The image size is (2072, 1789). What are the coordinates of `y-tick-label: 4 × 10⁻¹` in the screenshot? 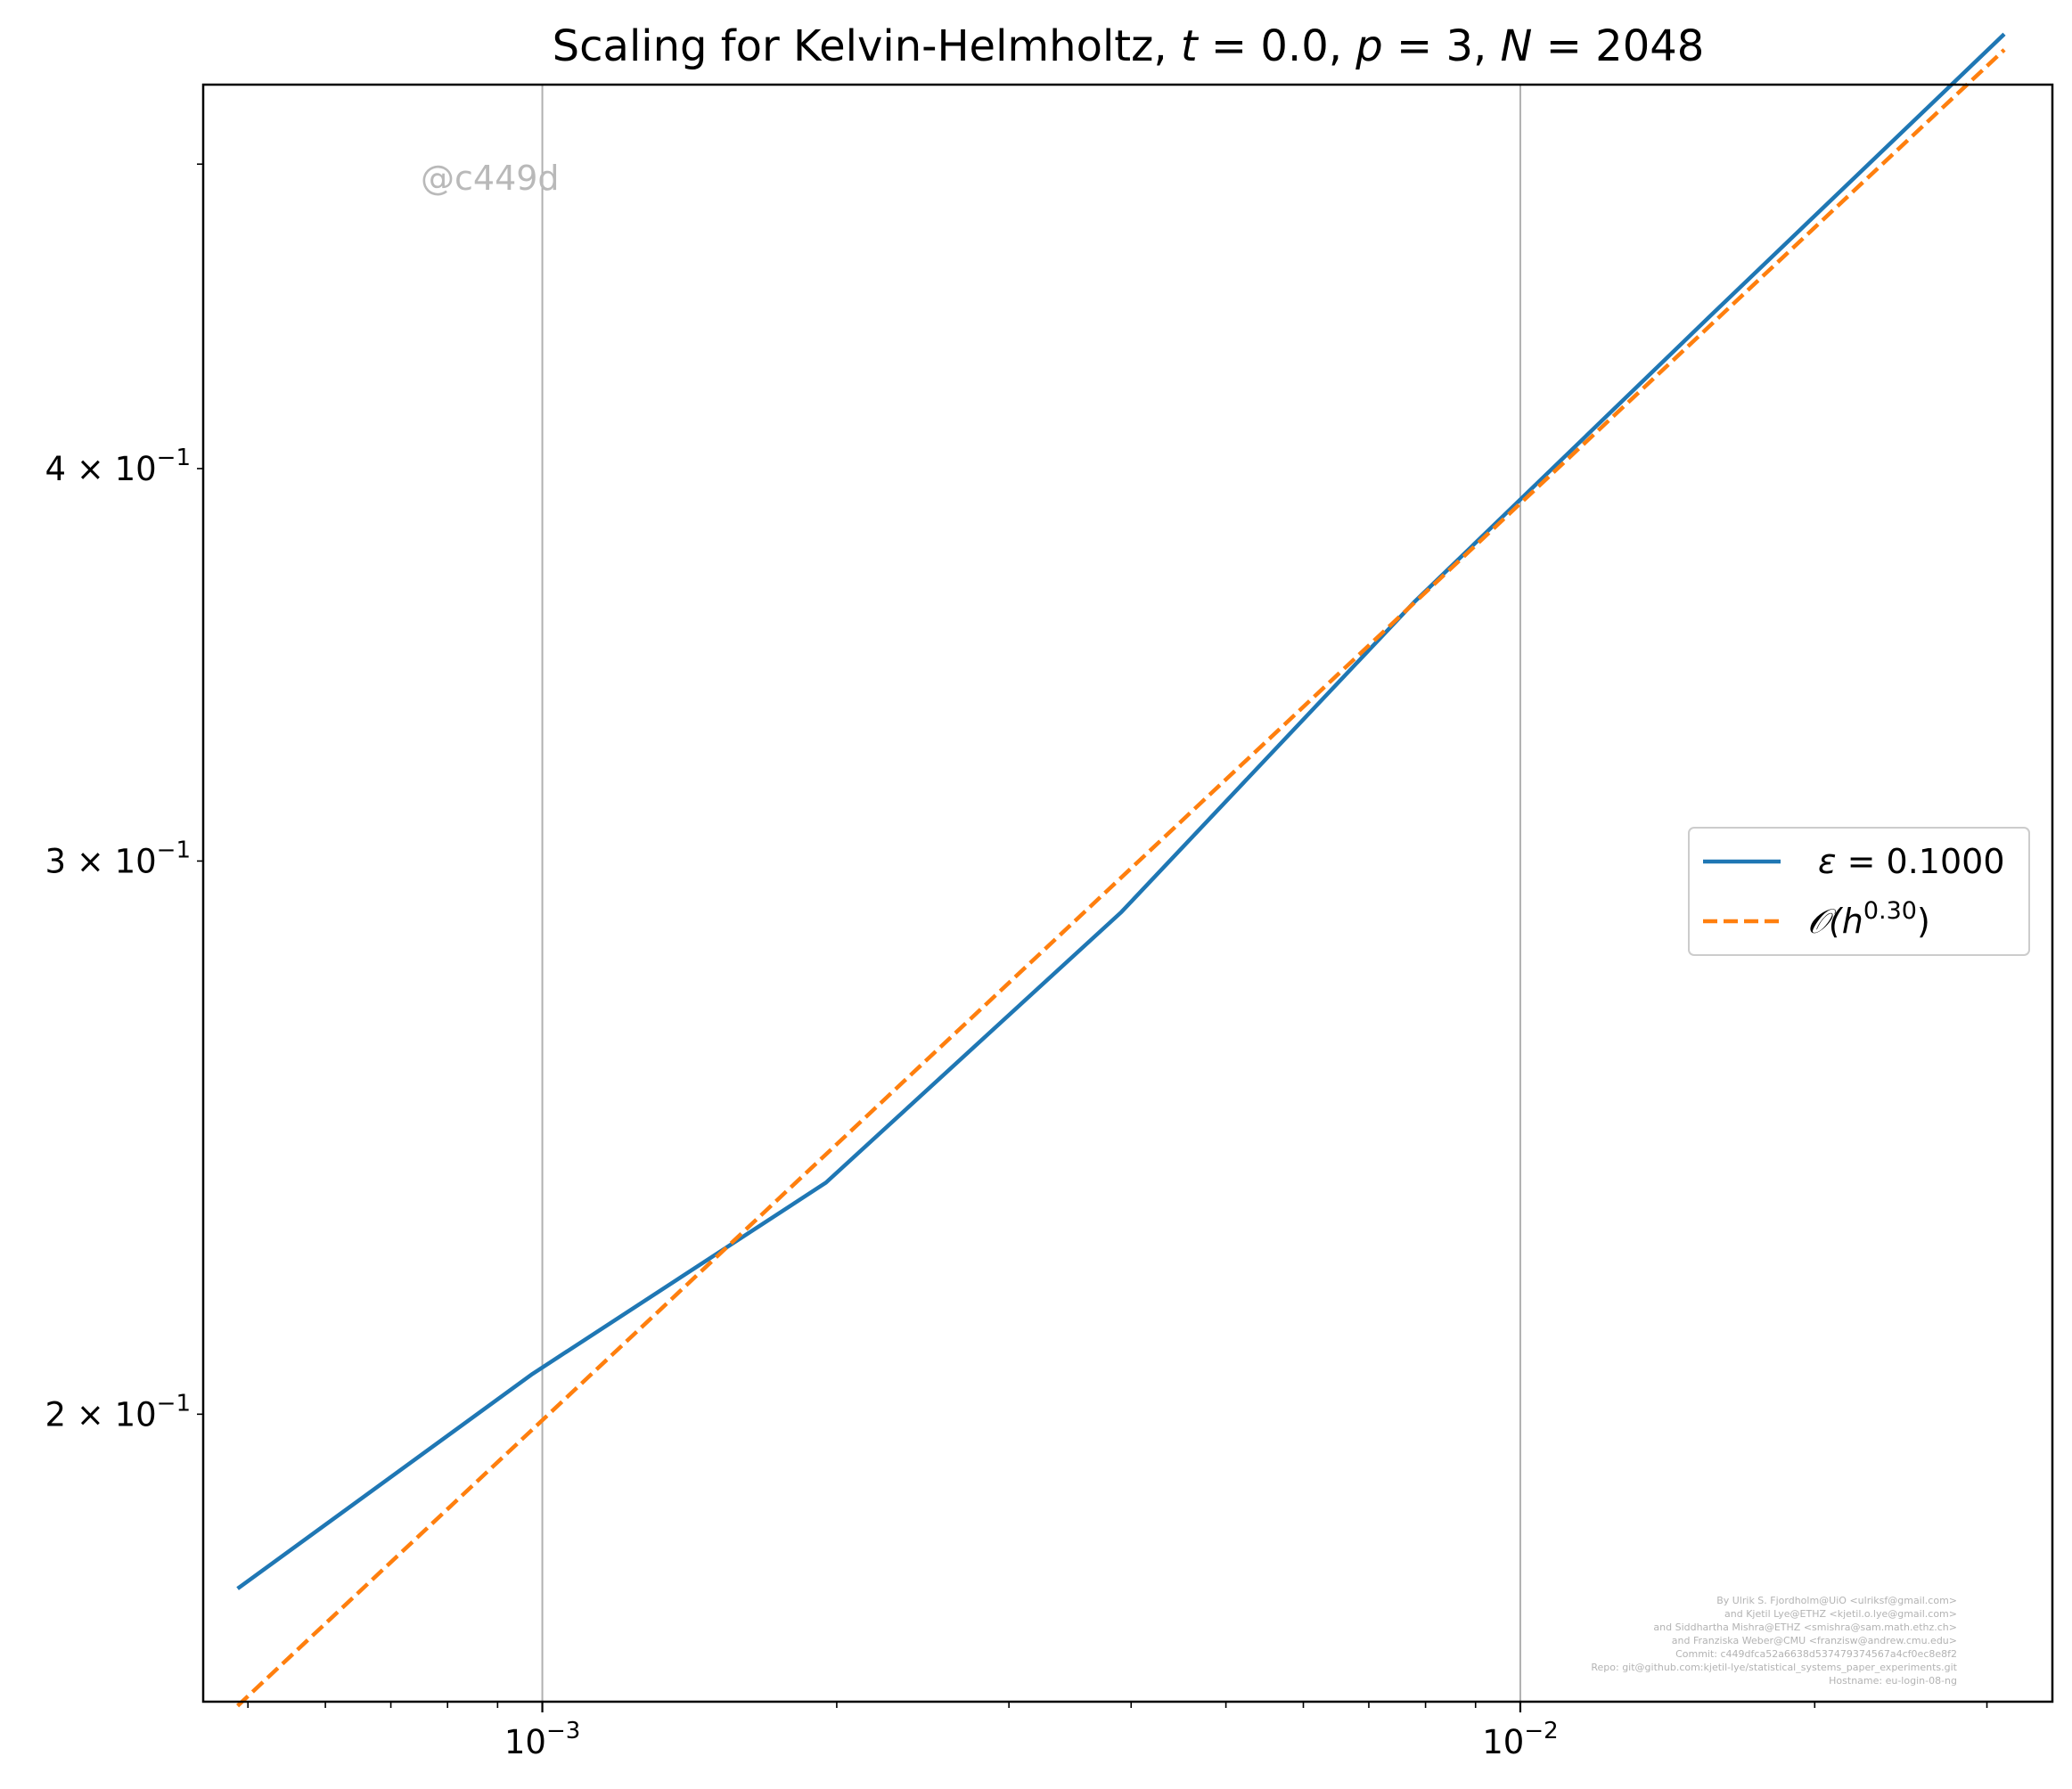 It's located at (118, 466).